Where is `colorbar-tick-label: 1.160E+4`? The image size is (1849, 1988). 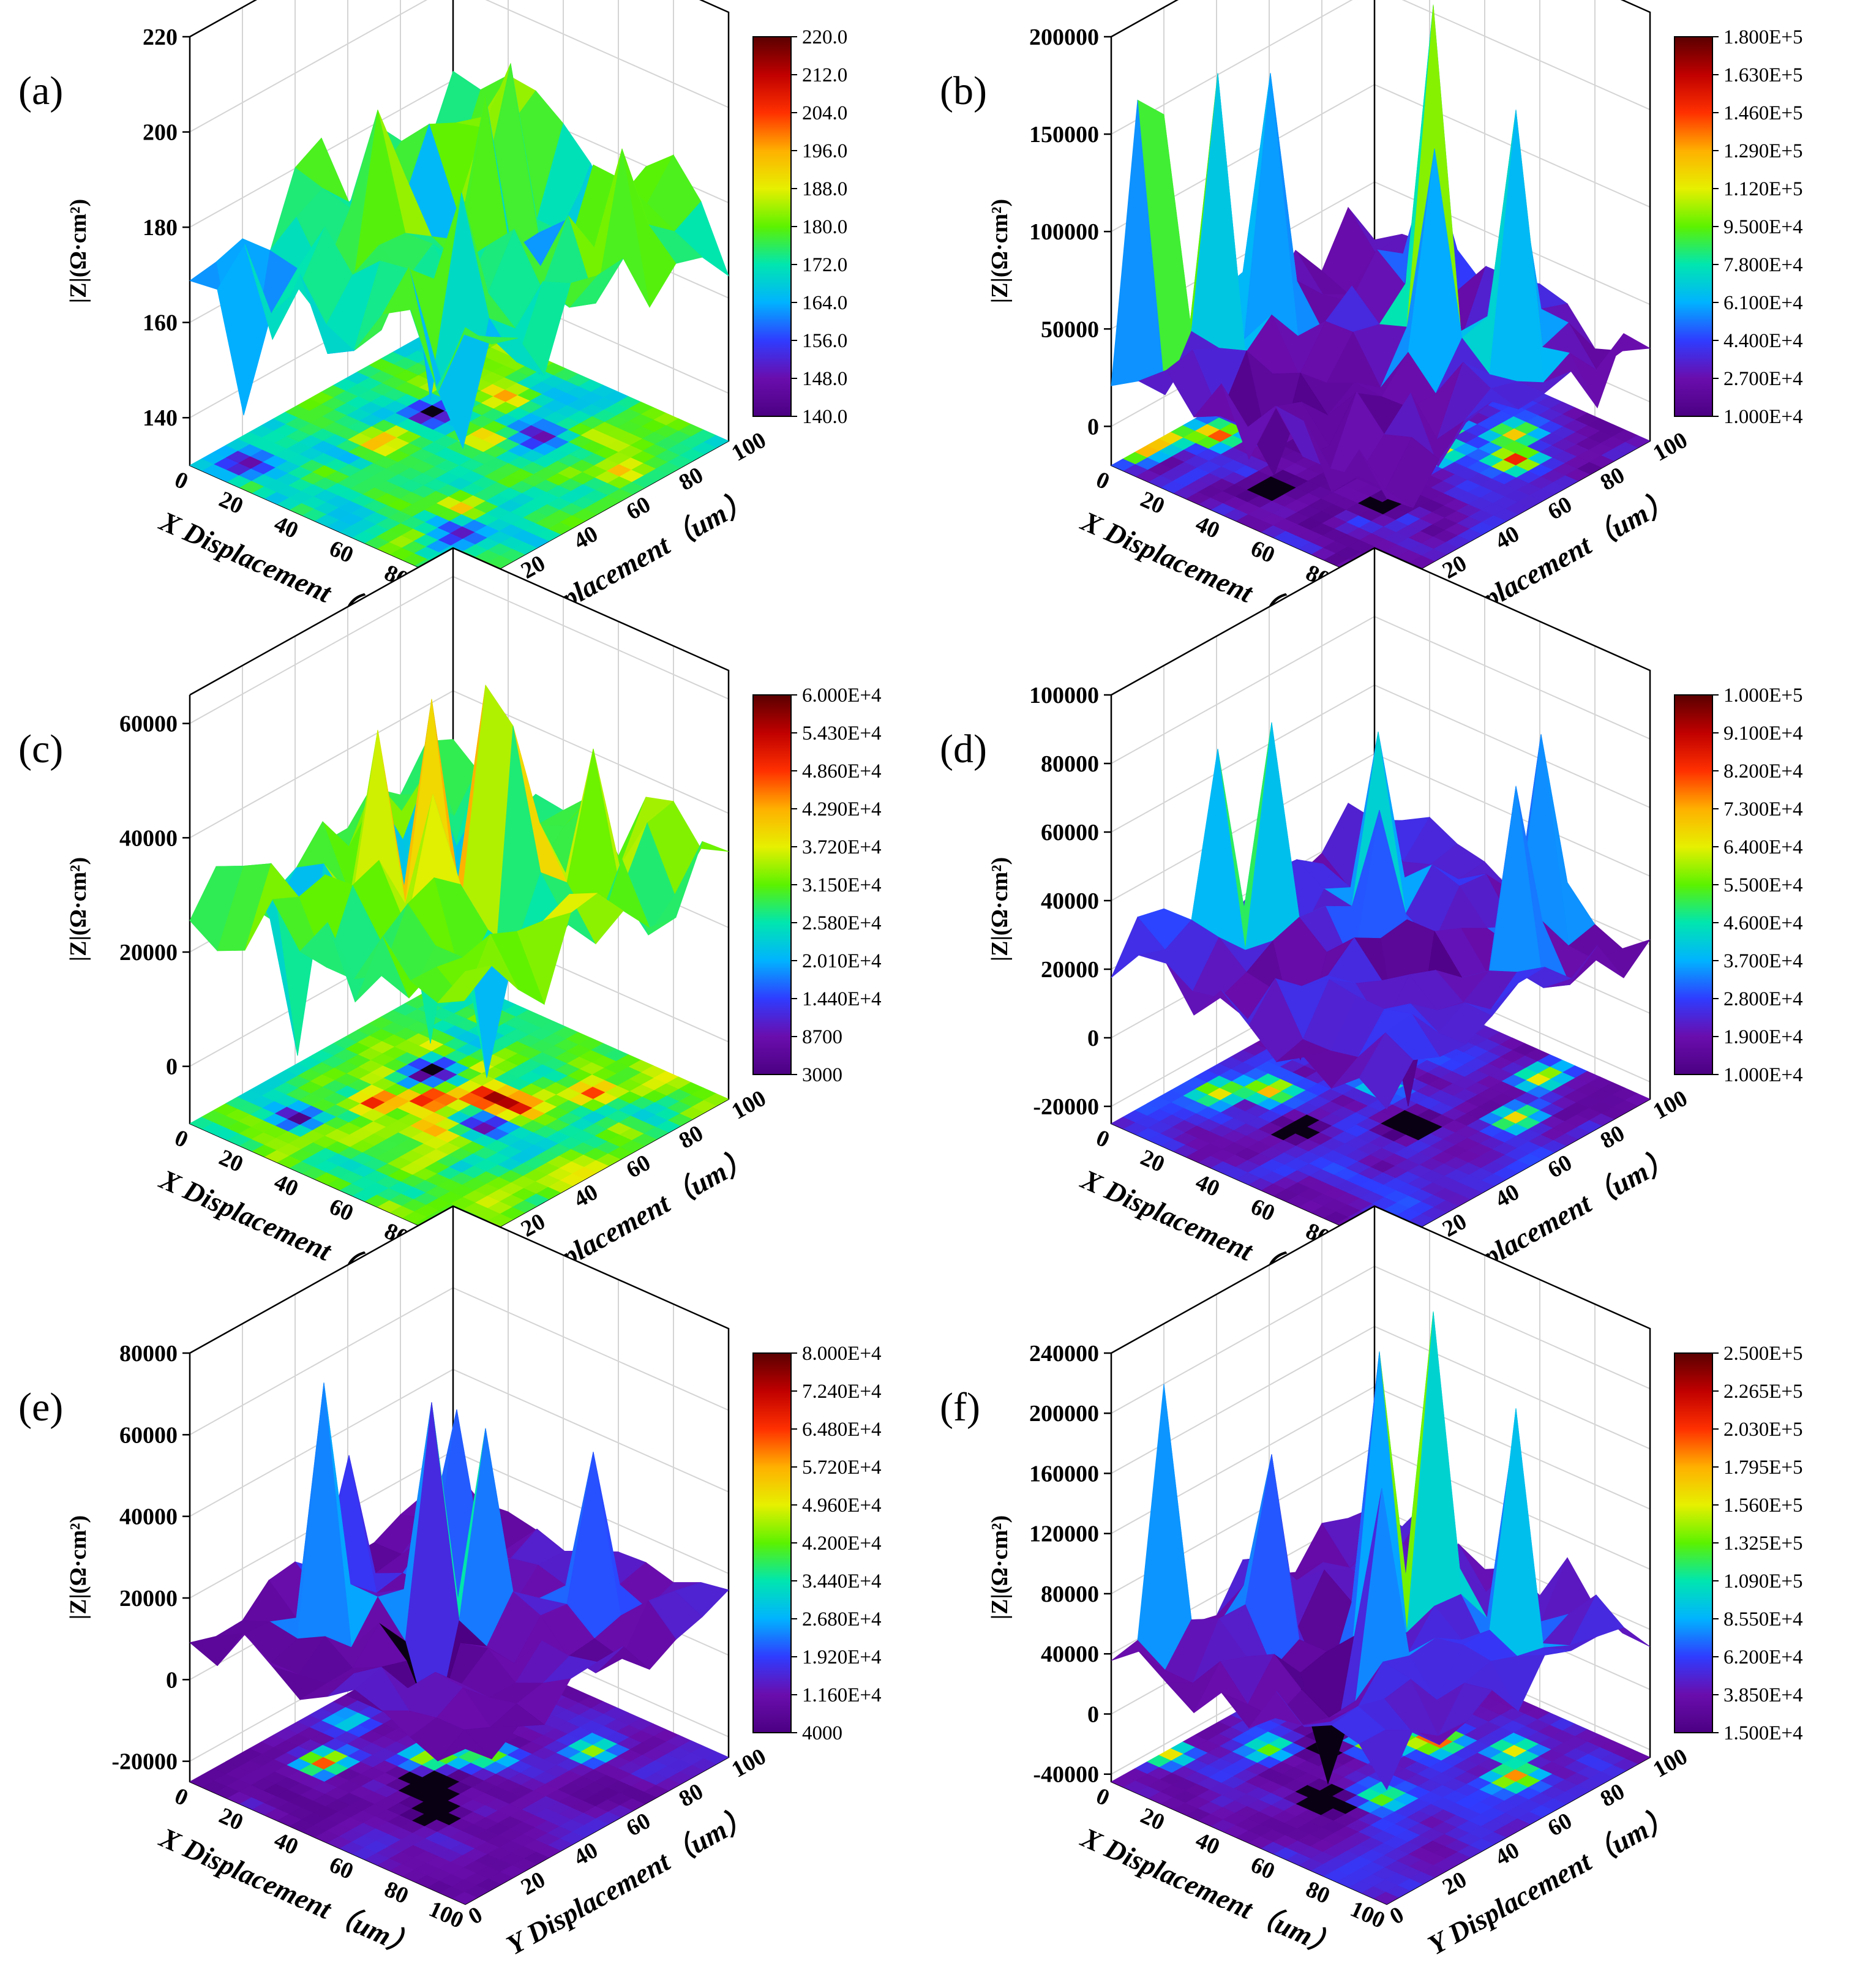
colorbar-tick-label: 1.160E+4 is located at coordinates (842, 1695).